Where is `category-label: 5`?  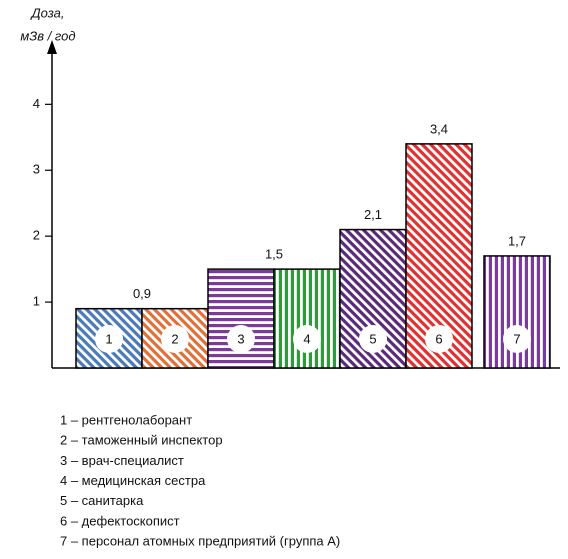 category-label: 5 is located at coordinates (372, 338).